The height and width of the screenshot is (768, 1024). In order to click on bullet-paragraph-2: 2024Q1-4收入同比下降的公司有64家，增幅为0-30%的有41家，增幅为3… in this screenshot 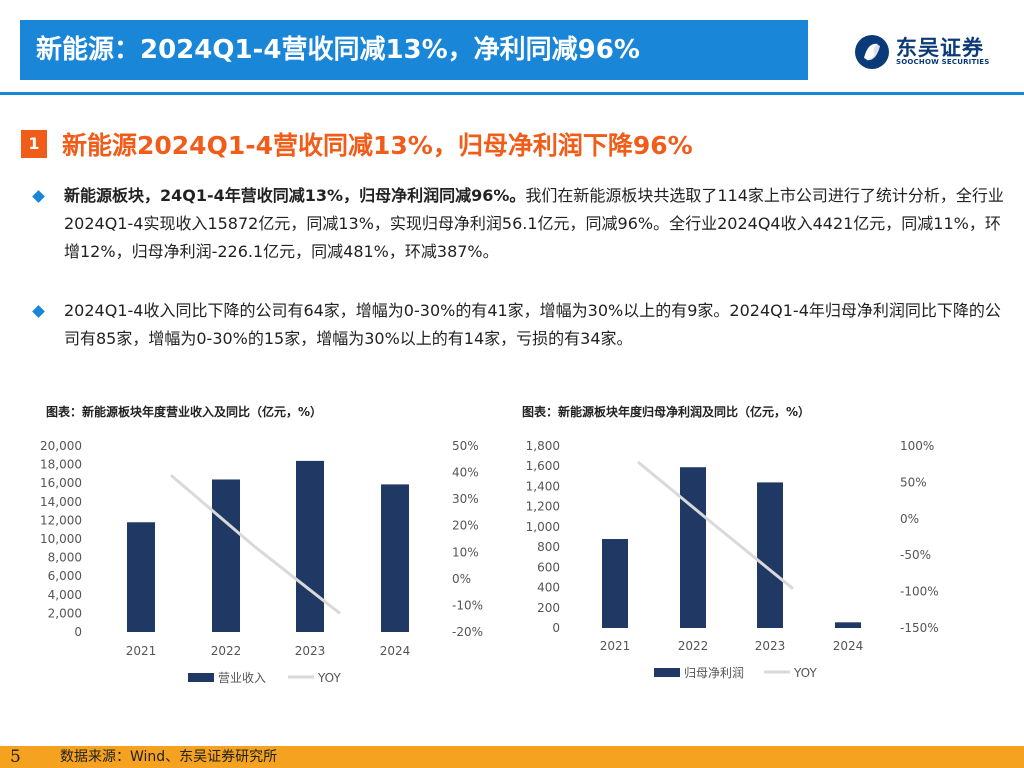, I will do `click(534, 325)`.